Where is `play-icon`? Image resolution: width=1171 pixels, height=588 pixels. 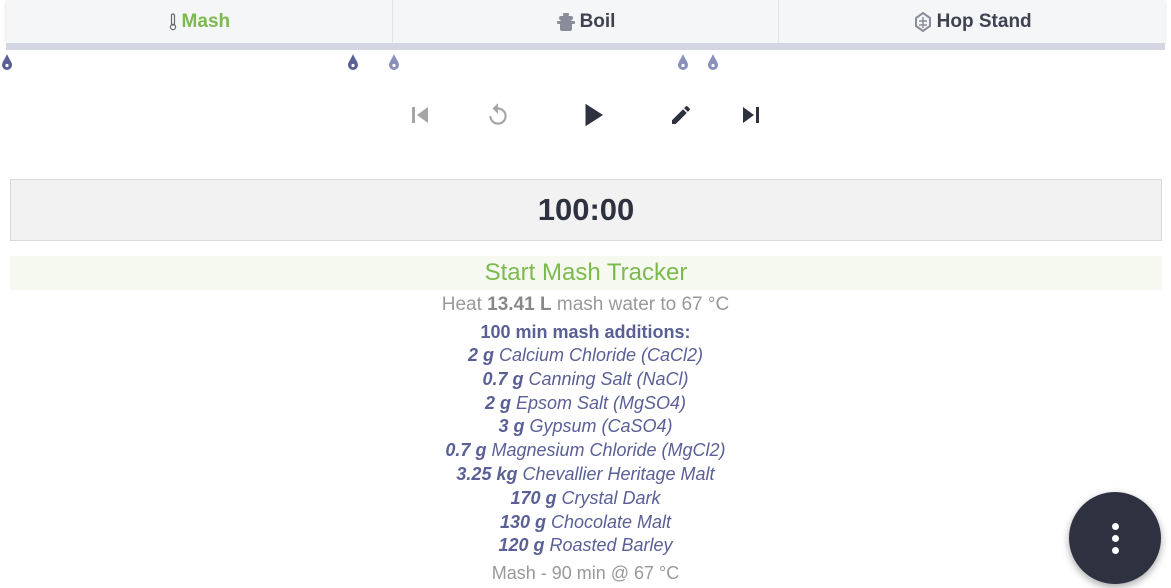 play-icon is located at coordinates (594, 115).